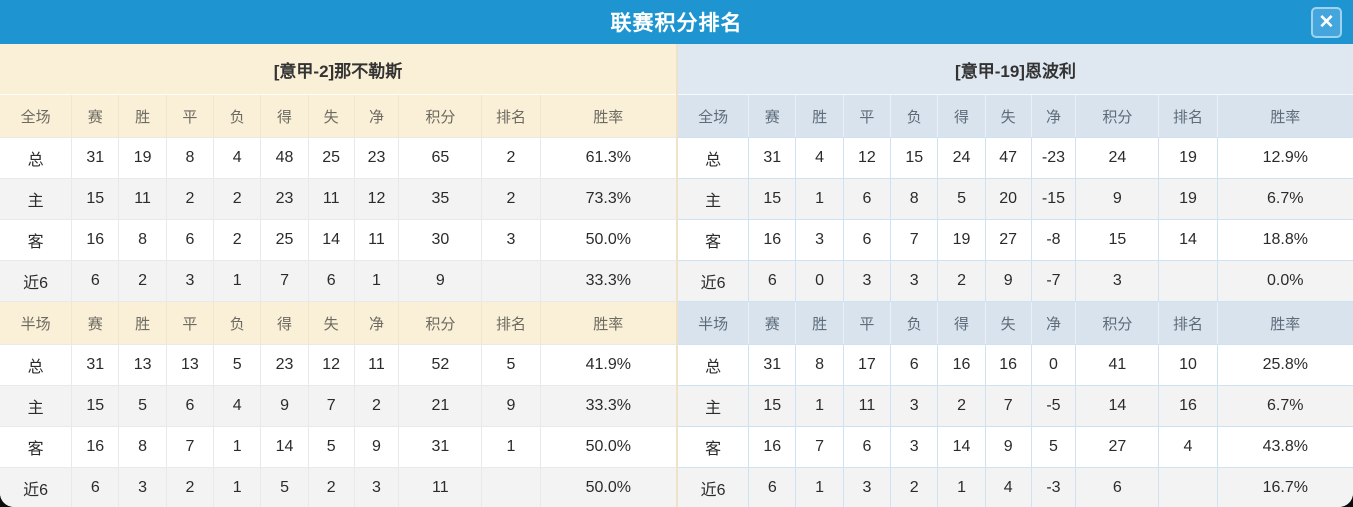 This screenshot has width=1353, height=507. I want to click on table-row: 近6 6 2 3 1 7 6 1 9 33.3%, so click(338, 281).